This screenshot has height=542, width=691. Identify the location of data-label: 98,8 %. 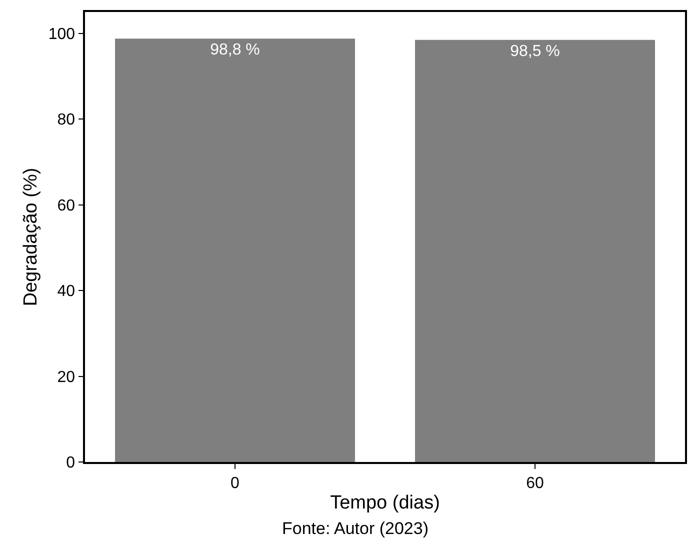
(235, 50).